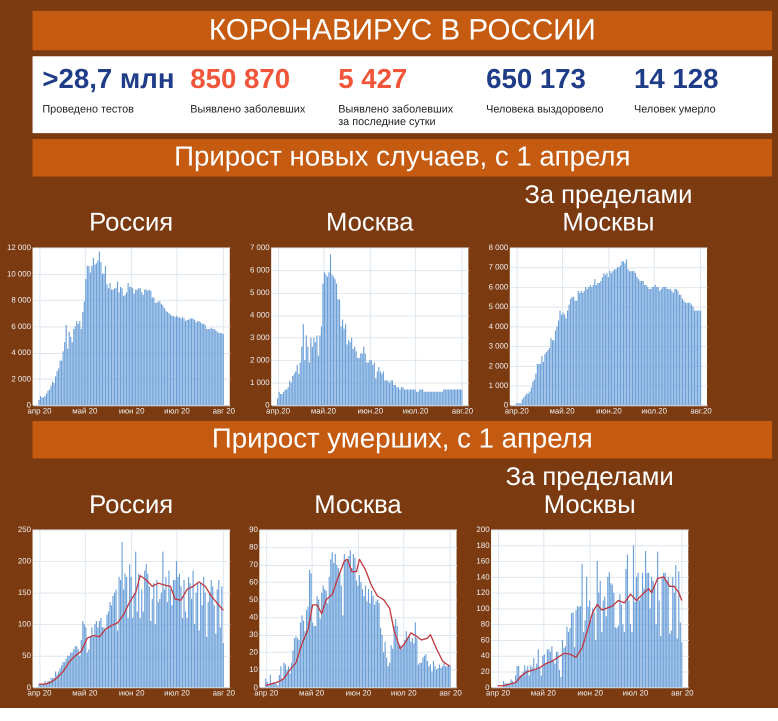 The height and width of the screenshot is (721, 778). I want to click on y-tick-label: 160, so click(483, 561).